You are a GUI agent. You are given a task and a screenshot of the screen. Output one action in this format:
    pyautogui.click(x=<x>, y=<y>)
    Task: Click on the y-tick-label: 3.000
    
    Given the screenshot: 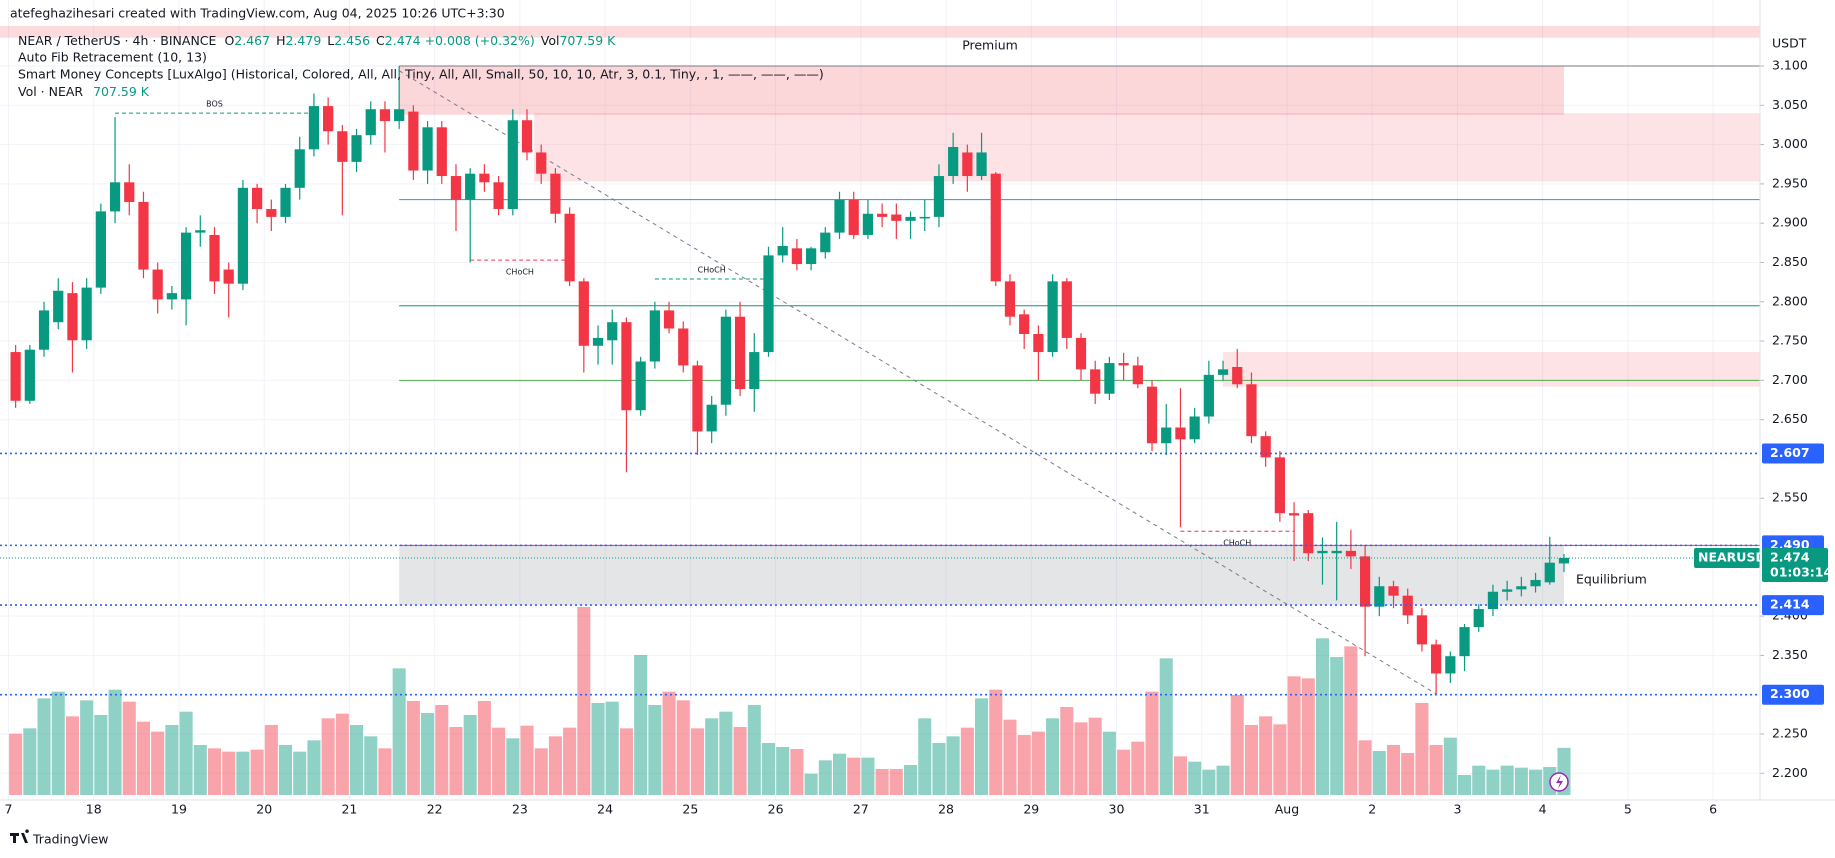 What is the action you would take?
    pyautogui.click(x=1790, y=143)
    